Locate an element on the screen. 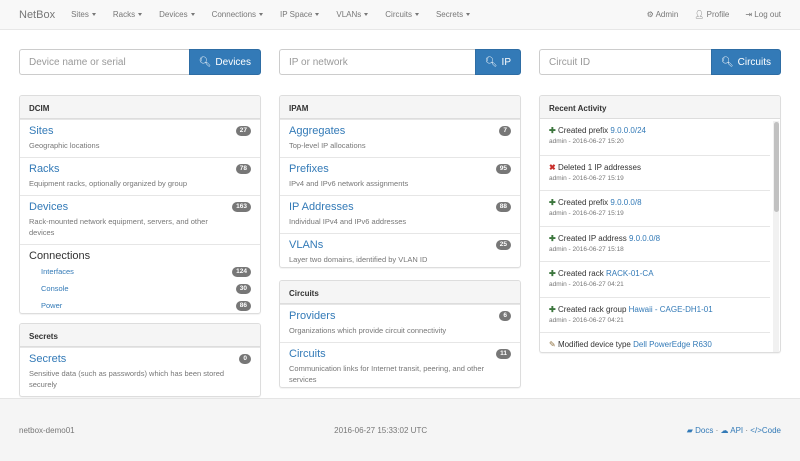  profile-link: 👤︎ Profile is located at coordinates (711, 14).